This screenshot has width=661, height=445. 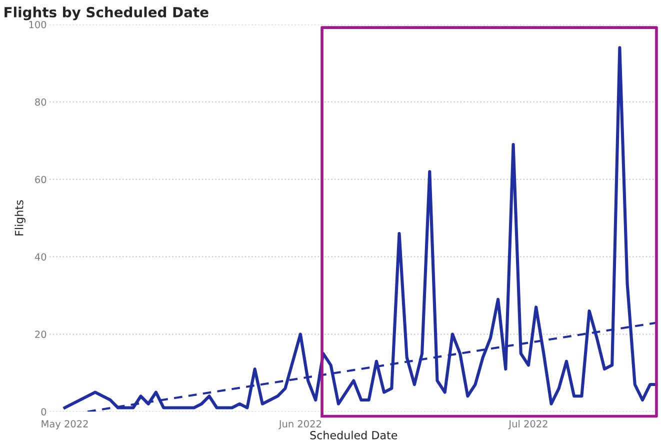 What do you see at coordinates (40, 334) in the screenshot?
I see `y-tick-label: 20` at bounding box center [40, 334].